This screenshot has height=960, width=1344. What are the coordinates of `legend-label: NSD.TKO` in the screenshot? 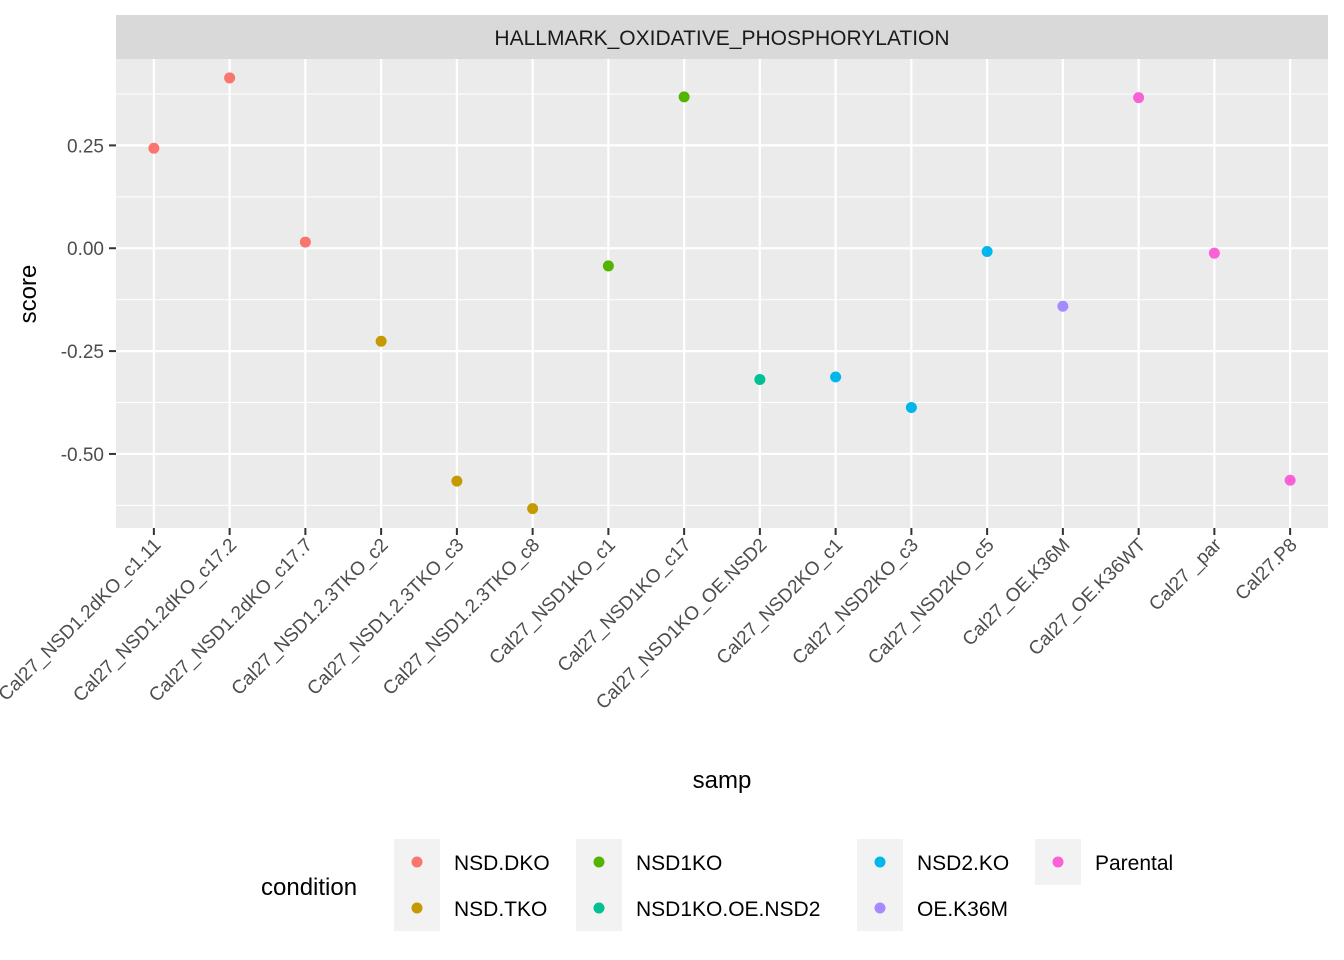 It's located at (500, 909).